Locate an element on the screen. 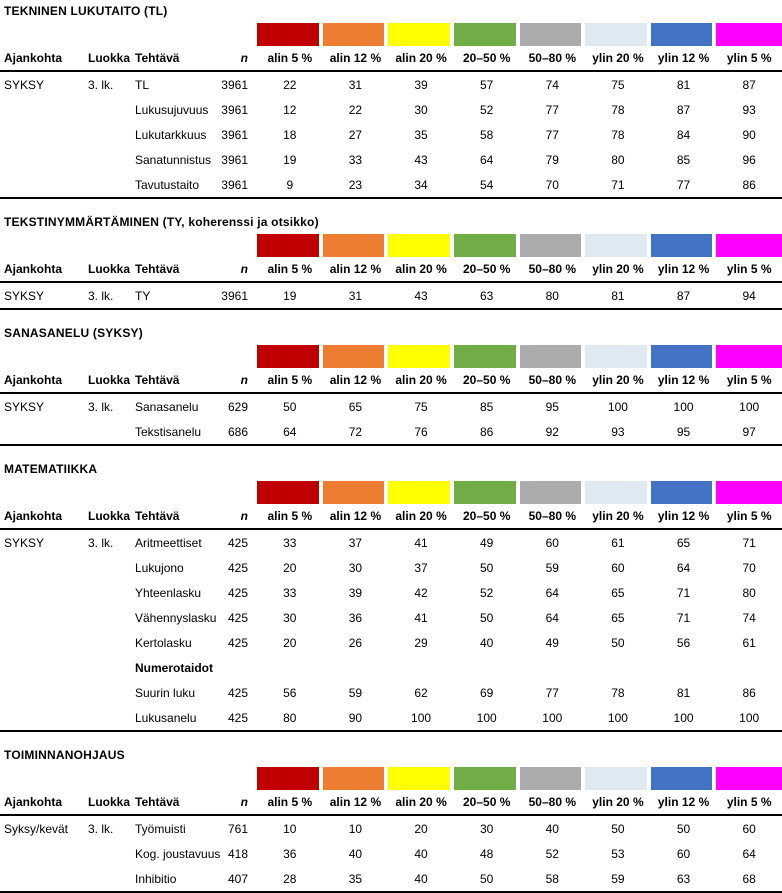 The height and width of the screenshot is (893, 782). cell-ylin-5: 90 is located at coordinates (749, 134).